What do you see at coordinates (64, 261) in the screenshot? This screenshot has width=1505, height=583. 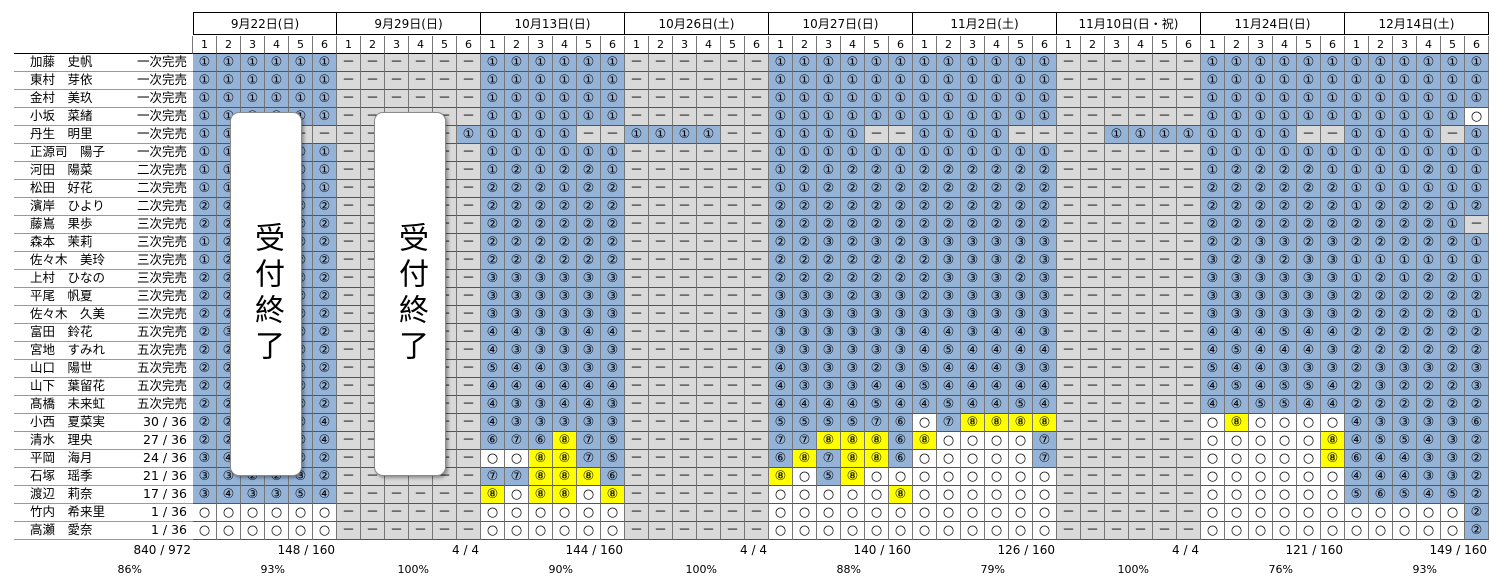 I see `member-name: 佐々木 美玲` at bounding box center [64, 261].